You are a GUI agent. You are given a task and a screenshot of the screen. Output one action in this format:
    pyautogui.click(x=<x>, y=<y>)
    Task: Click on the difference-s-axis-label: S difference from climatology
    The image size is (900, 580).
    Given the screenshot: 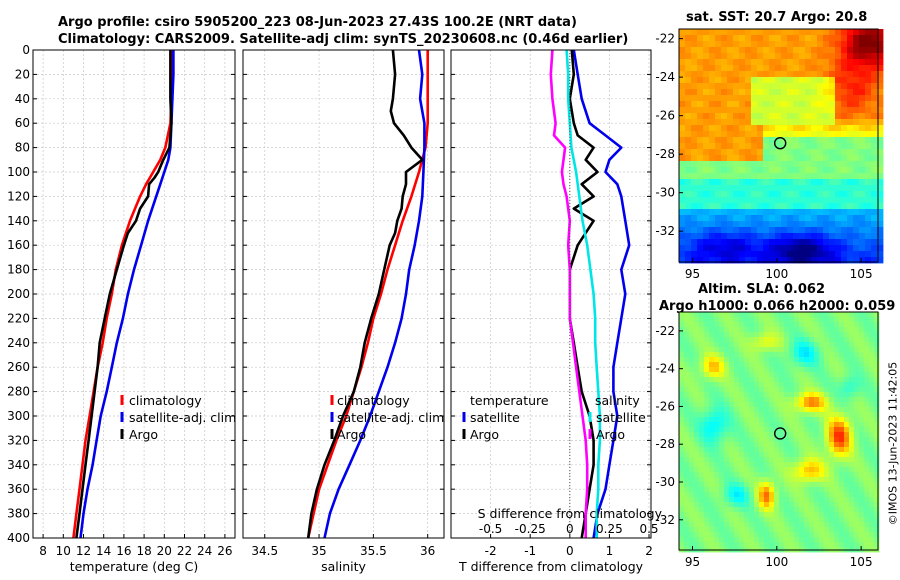 What is the action you would take?
    pyautogui.click(x=570, y=513)
    